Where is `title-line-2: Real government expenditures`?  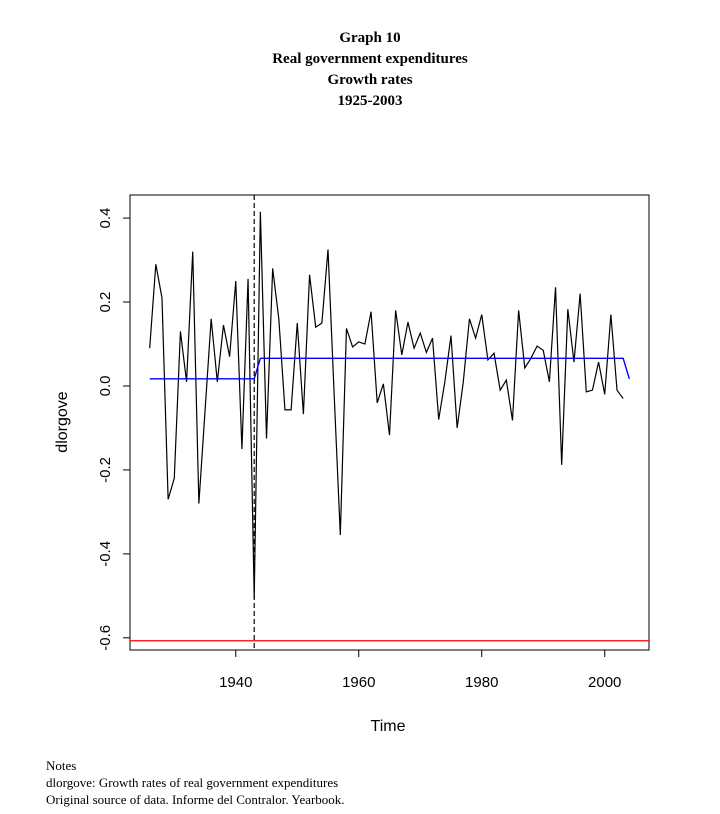 title-line-2: Real government expenditures is located at coordinates (370, 59).